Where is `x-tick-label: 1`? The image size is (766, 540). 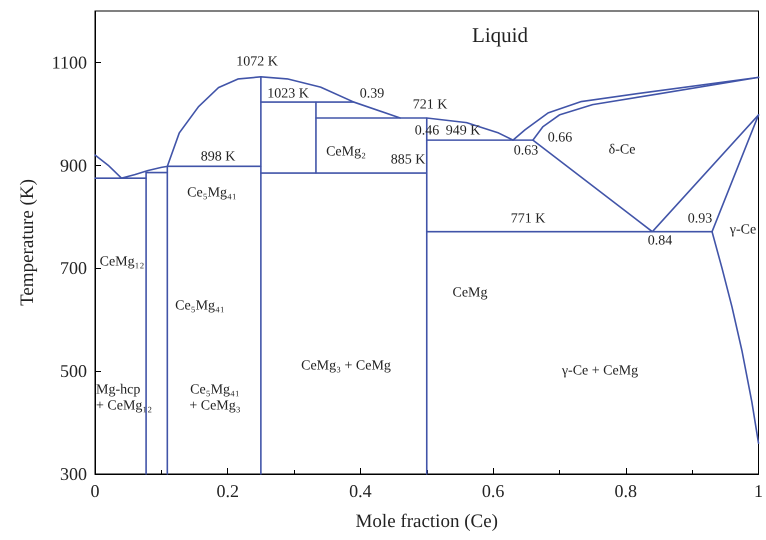
x-tick-label: 1 is located at coordinates (758, 491).